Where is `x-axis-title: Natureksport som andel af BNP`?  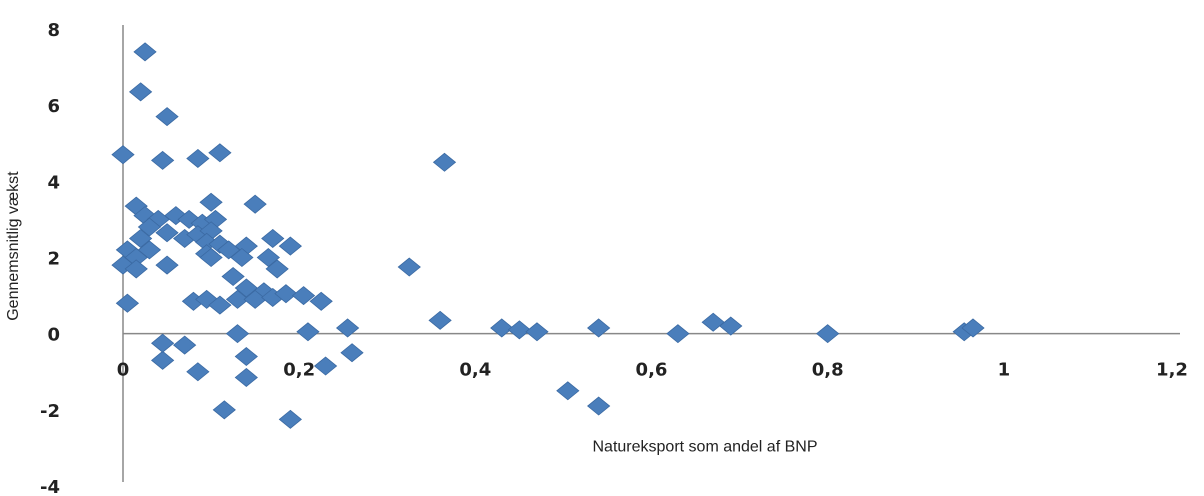
x-axis-title: Natureksport som andel af BNP is located at coordinates (705, 447).